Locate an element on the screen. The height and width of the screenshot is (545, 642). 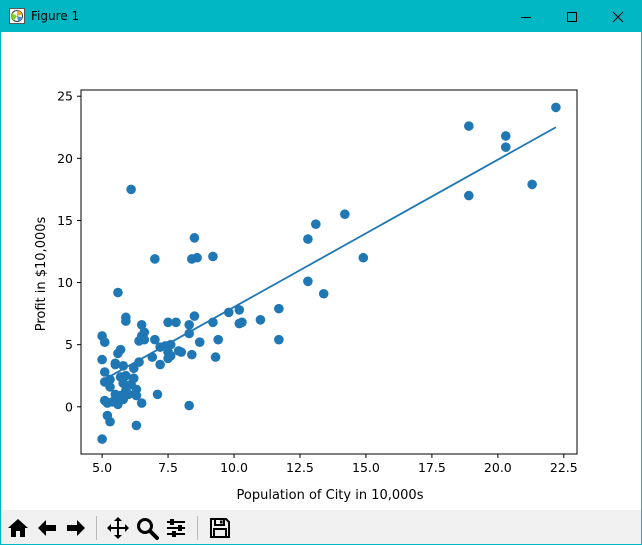
back-button is located at coordinates (47, 528).